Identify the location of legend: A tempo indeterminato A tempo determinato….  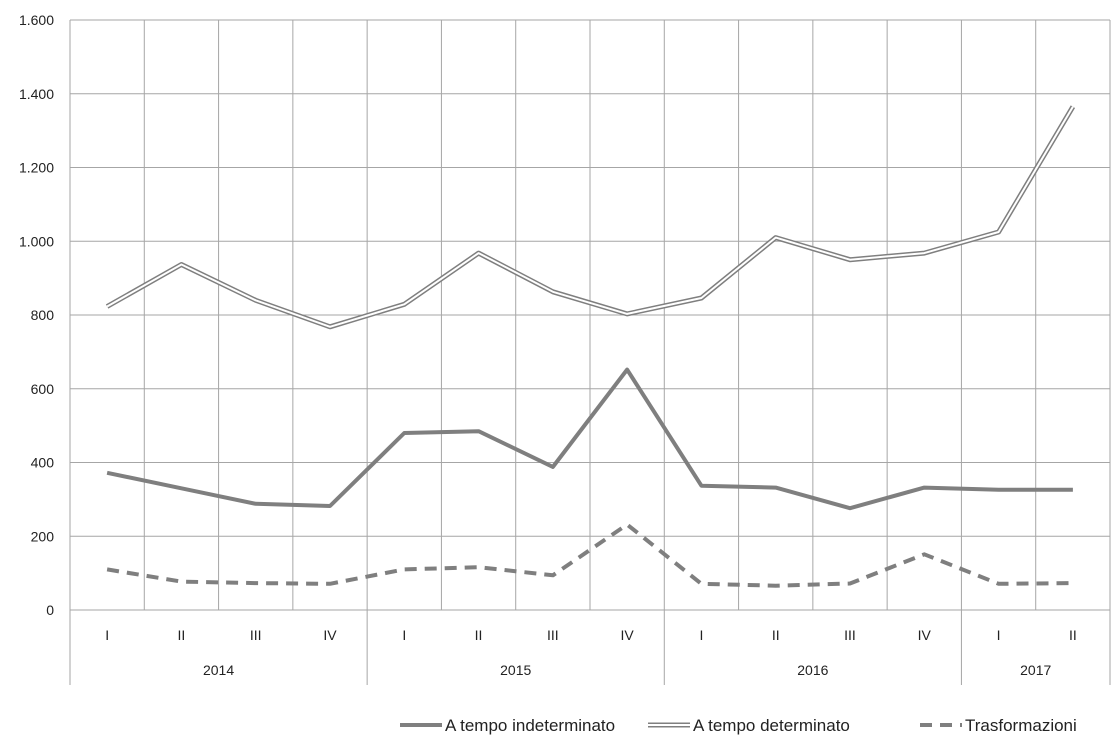
(738, 725).